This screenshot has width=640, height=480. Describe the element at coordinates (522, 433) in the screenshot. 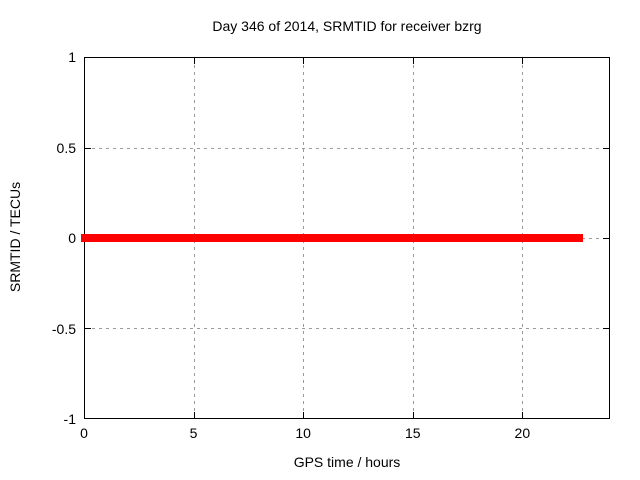

I see `x-tick-label: 20` at that location.